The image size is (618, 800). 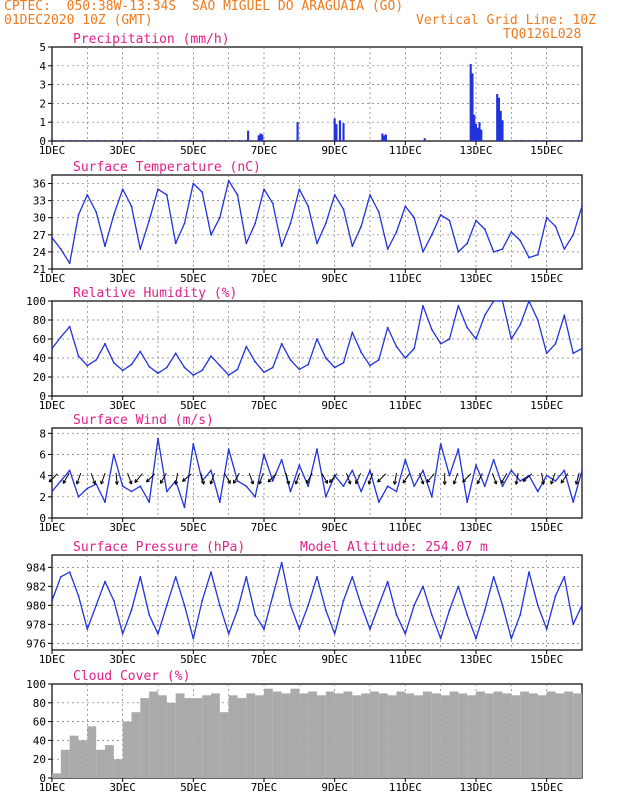 What do you see at coordinates (39, 703) in the screenshot?
I see `y-tick-label: 80` at bounding box center [39, 703].